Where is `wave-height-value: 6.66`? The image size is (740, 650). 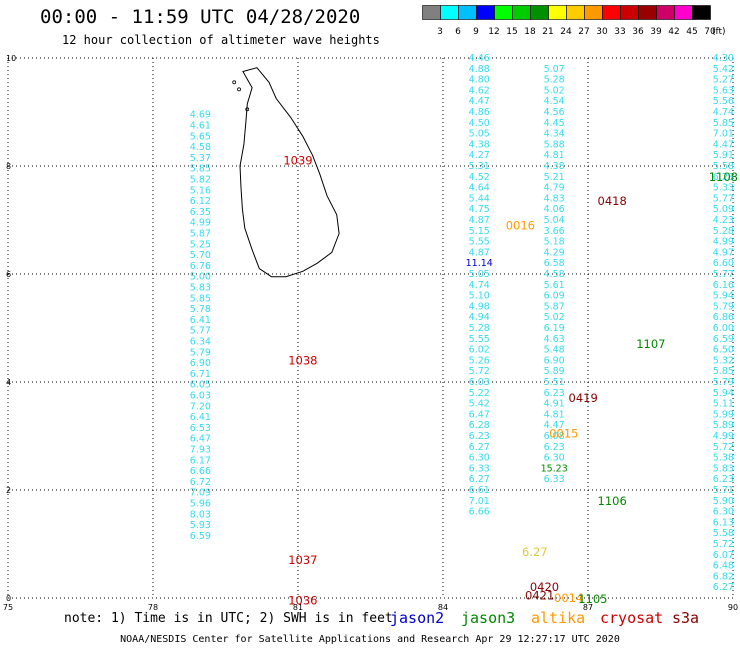
wave-height-value: 6.66 is located at coordinates (200, 471).